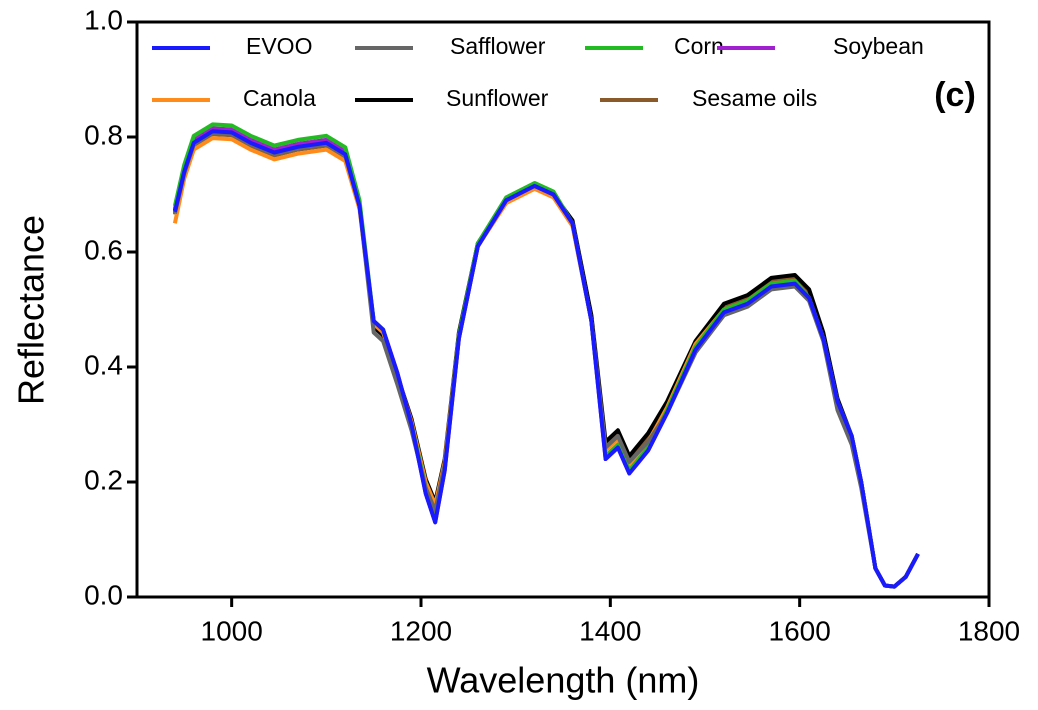 The height and width of the screenshot is (710, 1038). Describe the element at coordinates (699, 46) in the screenshot. I see `legend-label: Corn` at that location.